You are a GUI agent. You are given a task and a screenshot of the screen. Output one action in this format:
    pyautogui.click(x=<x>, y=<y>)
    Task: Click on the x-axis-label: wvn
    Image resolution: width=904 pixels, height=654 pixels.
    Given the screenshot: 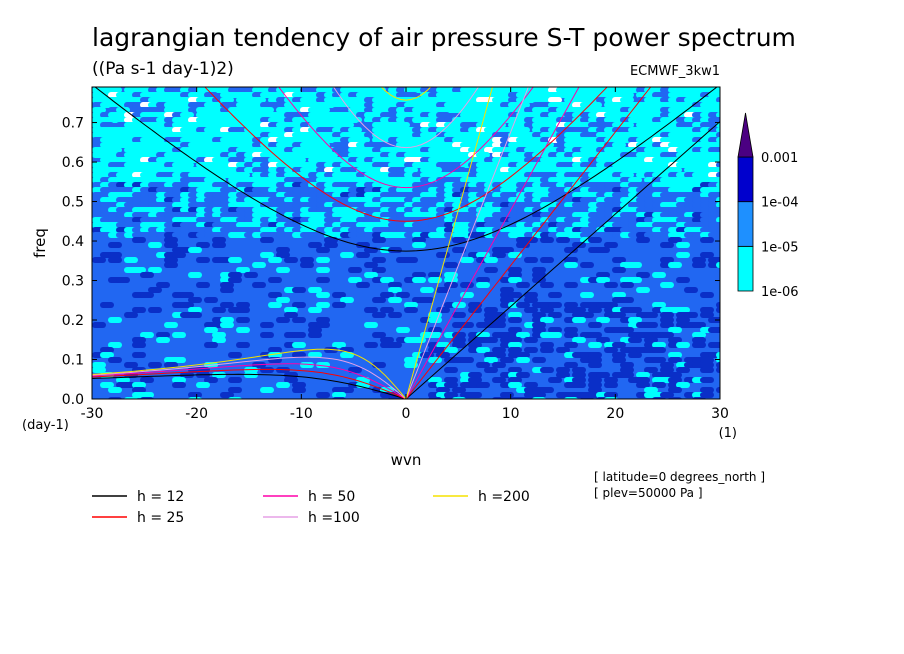 What is the action you would take?
    pyautogui.click(x=406, y=460)
    